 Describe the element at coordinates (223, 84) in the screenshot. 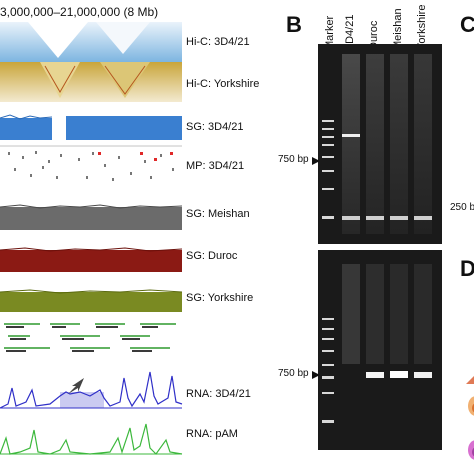

I see `track-label-hic-yorkshire: Hi-C: Yorkshire` at that location.